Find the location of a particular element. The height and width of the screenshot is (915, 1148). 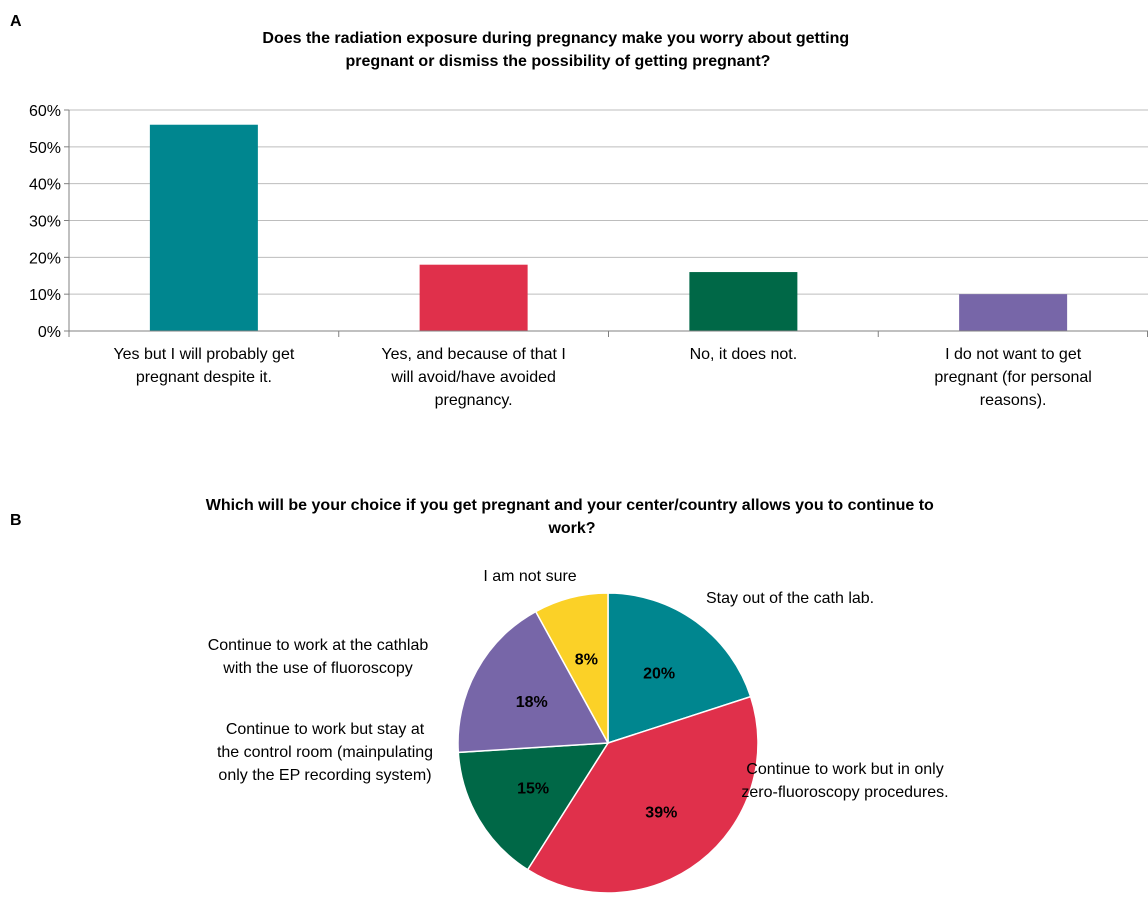

pie-percent-labels: 20% 39% 15% 18% 8% is located at coordinates (597, 737).